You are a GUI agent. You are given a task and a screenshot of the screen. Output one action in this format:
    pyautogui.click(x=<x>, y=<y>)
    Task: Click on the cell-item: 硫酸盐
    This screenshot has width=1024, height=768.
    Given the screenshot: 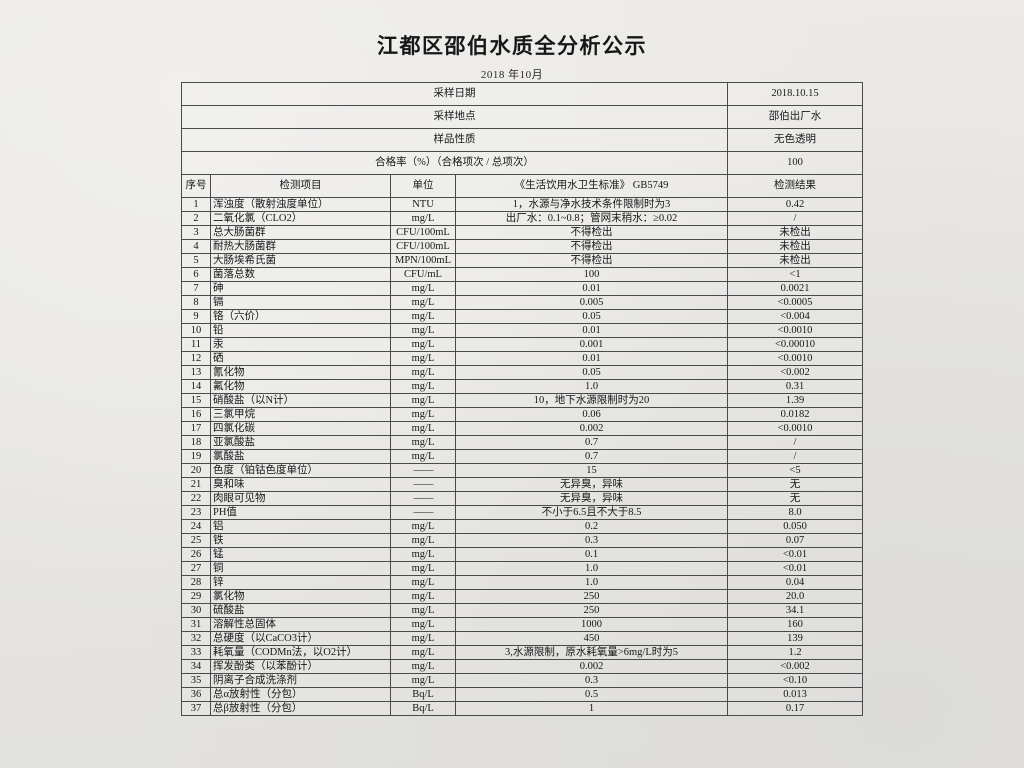 What is the action you would take?
    pyautogui.click(x=300, y=610)
    